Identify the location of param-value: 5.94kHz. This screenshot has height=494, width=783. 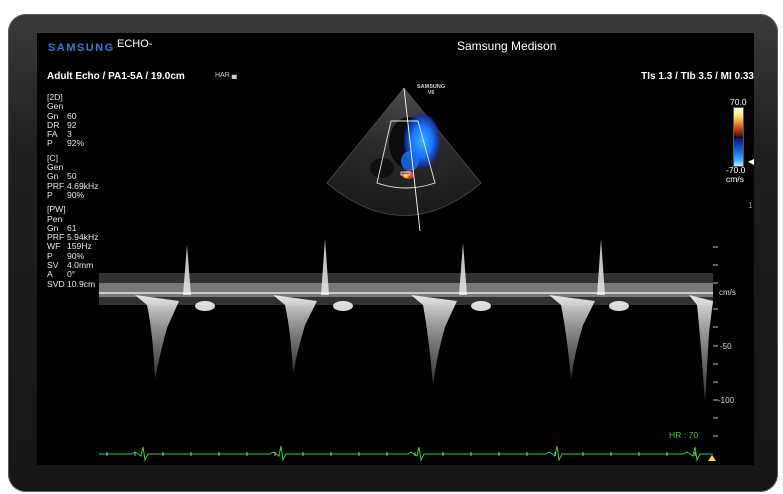
(83, 237).